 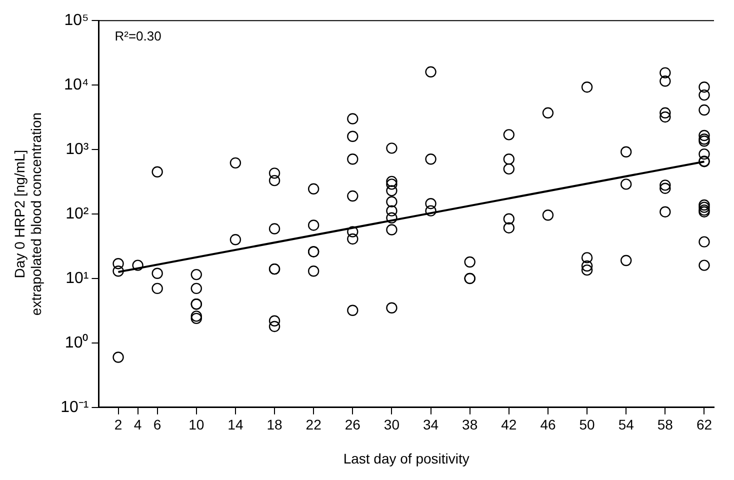 I want to click on y-tick-label: 10⁵, so click(x=76, y=21).